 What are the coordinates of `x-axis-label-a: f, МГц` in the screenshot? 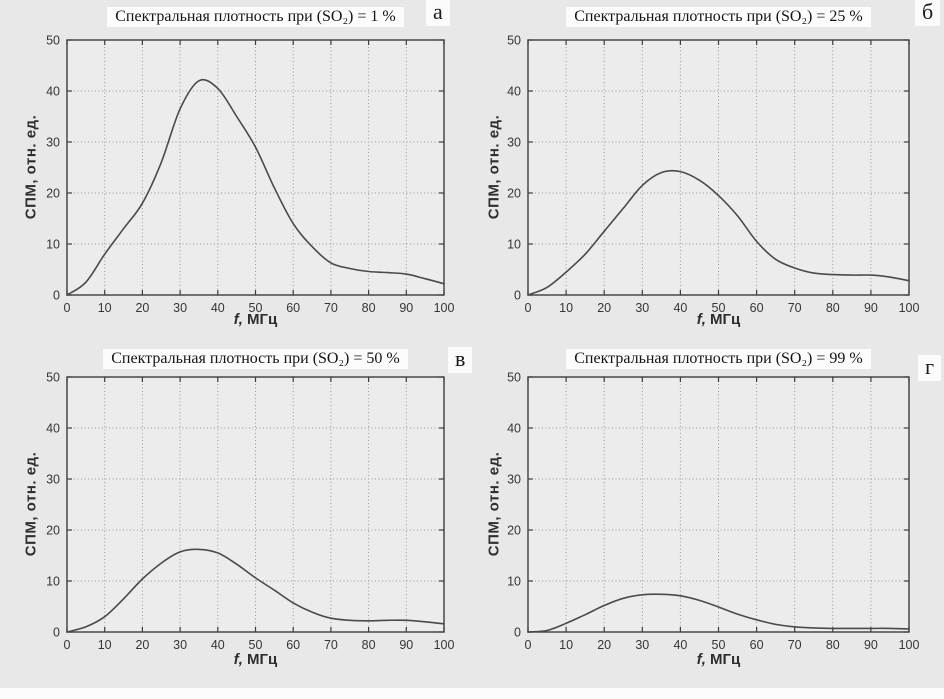 It's located at (255, 319).